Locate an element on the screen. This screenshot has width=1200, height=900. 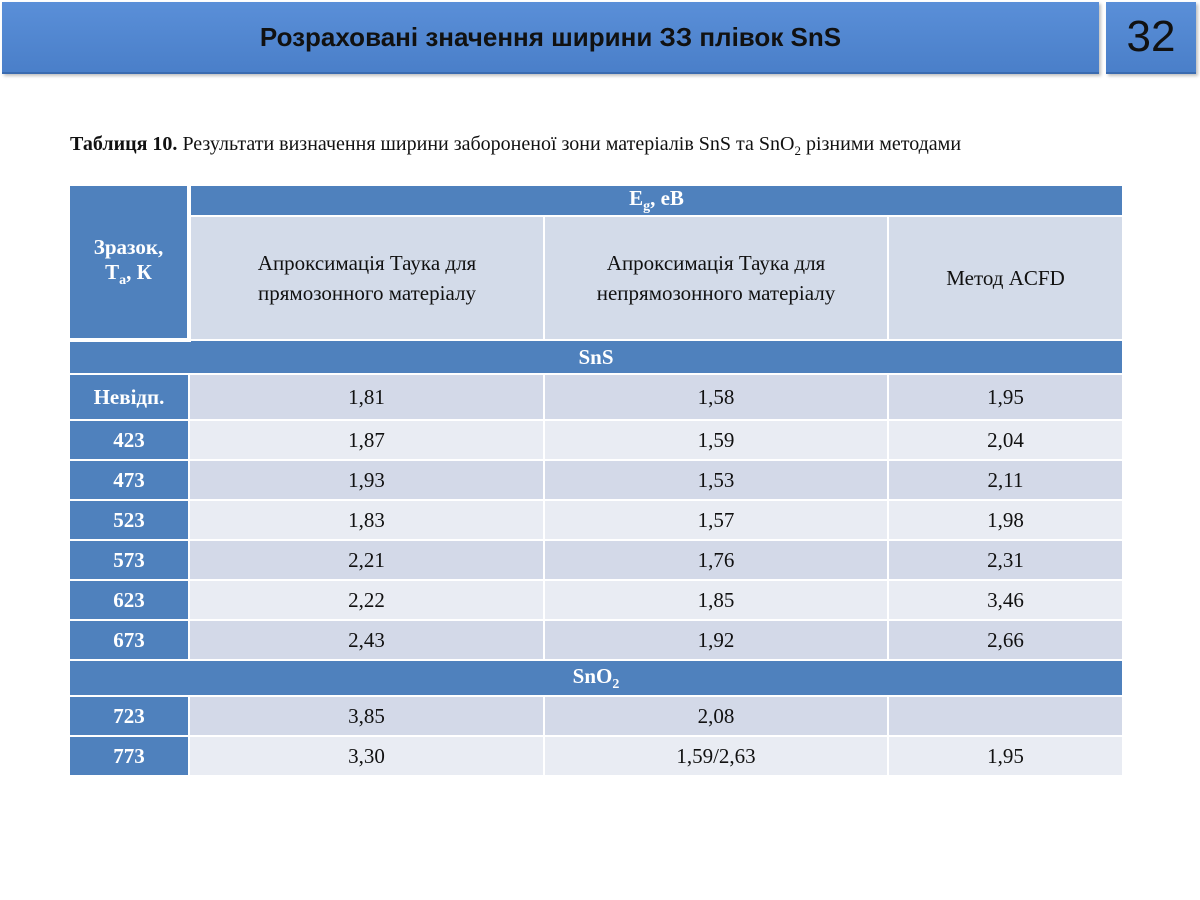
row-label: 623 is located at coordinates (129, 600).